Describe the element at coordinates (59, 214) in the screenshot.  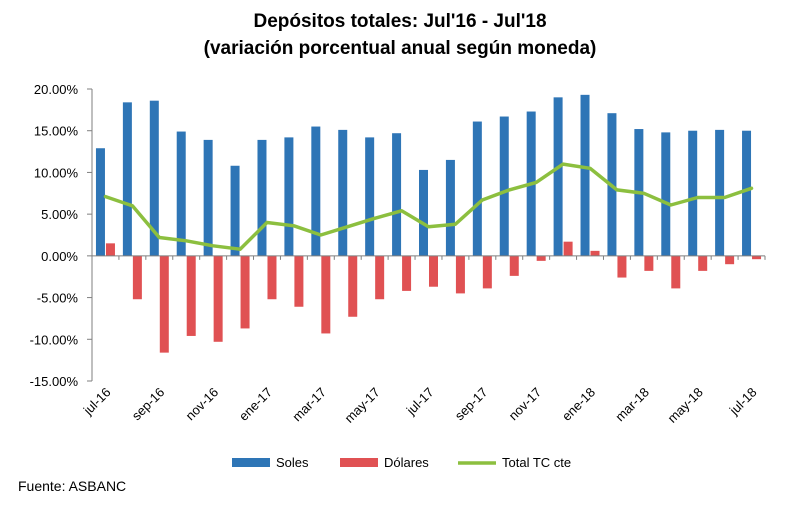
I see `y-tick-label: 5.00%` at that location.